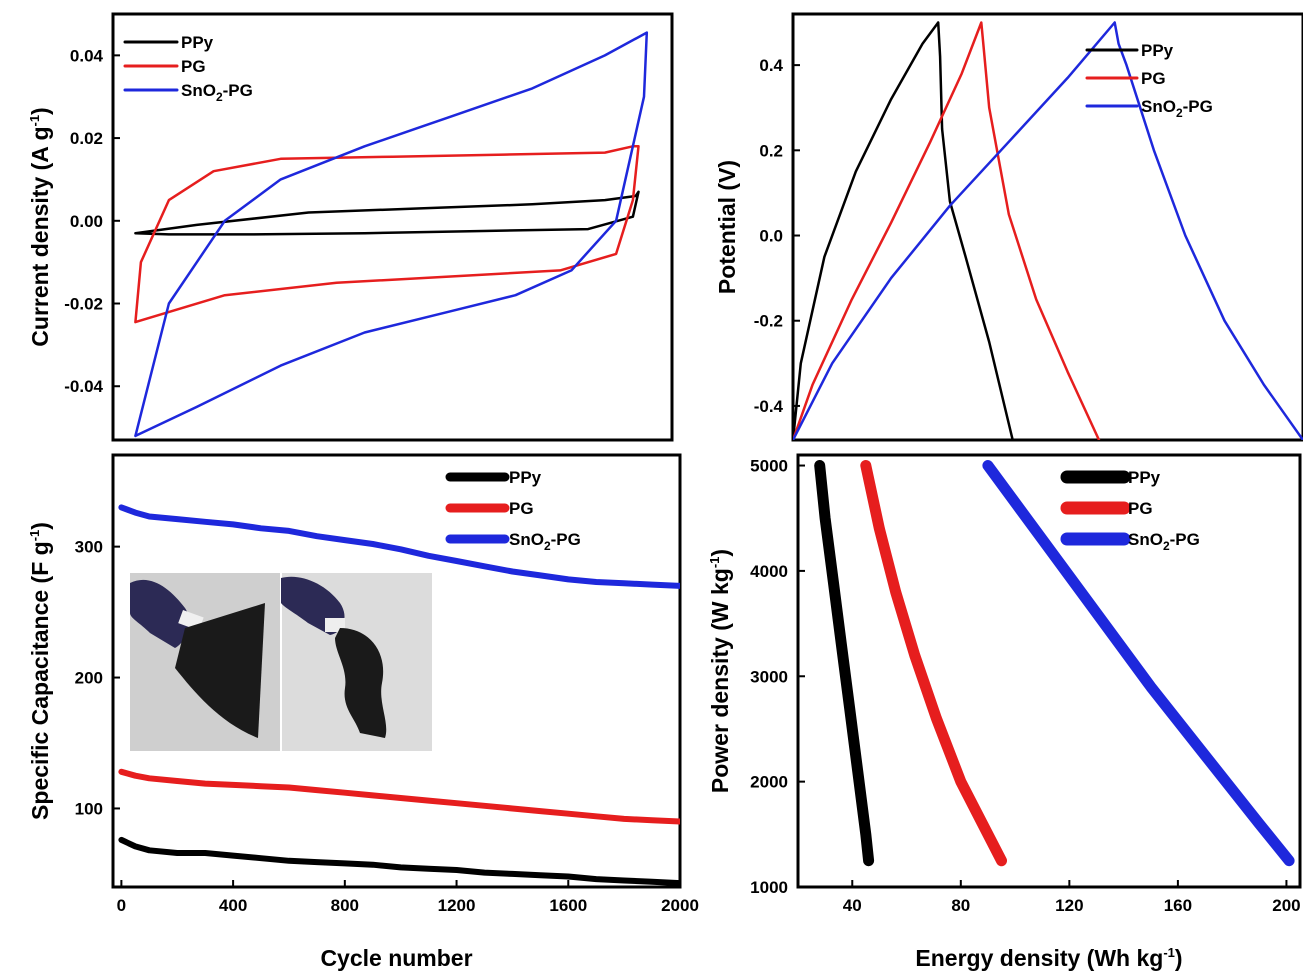 The height and width of the screenshot is (974, 1303). I want to click on y-tick-label: 300, so click(89, 547).